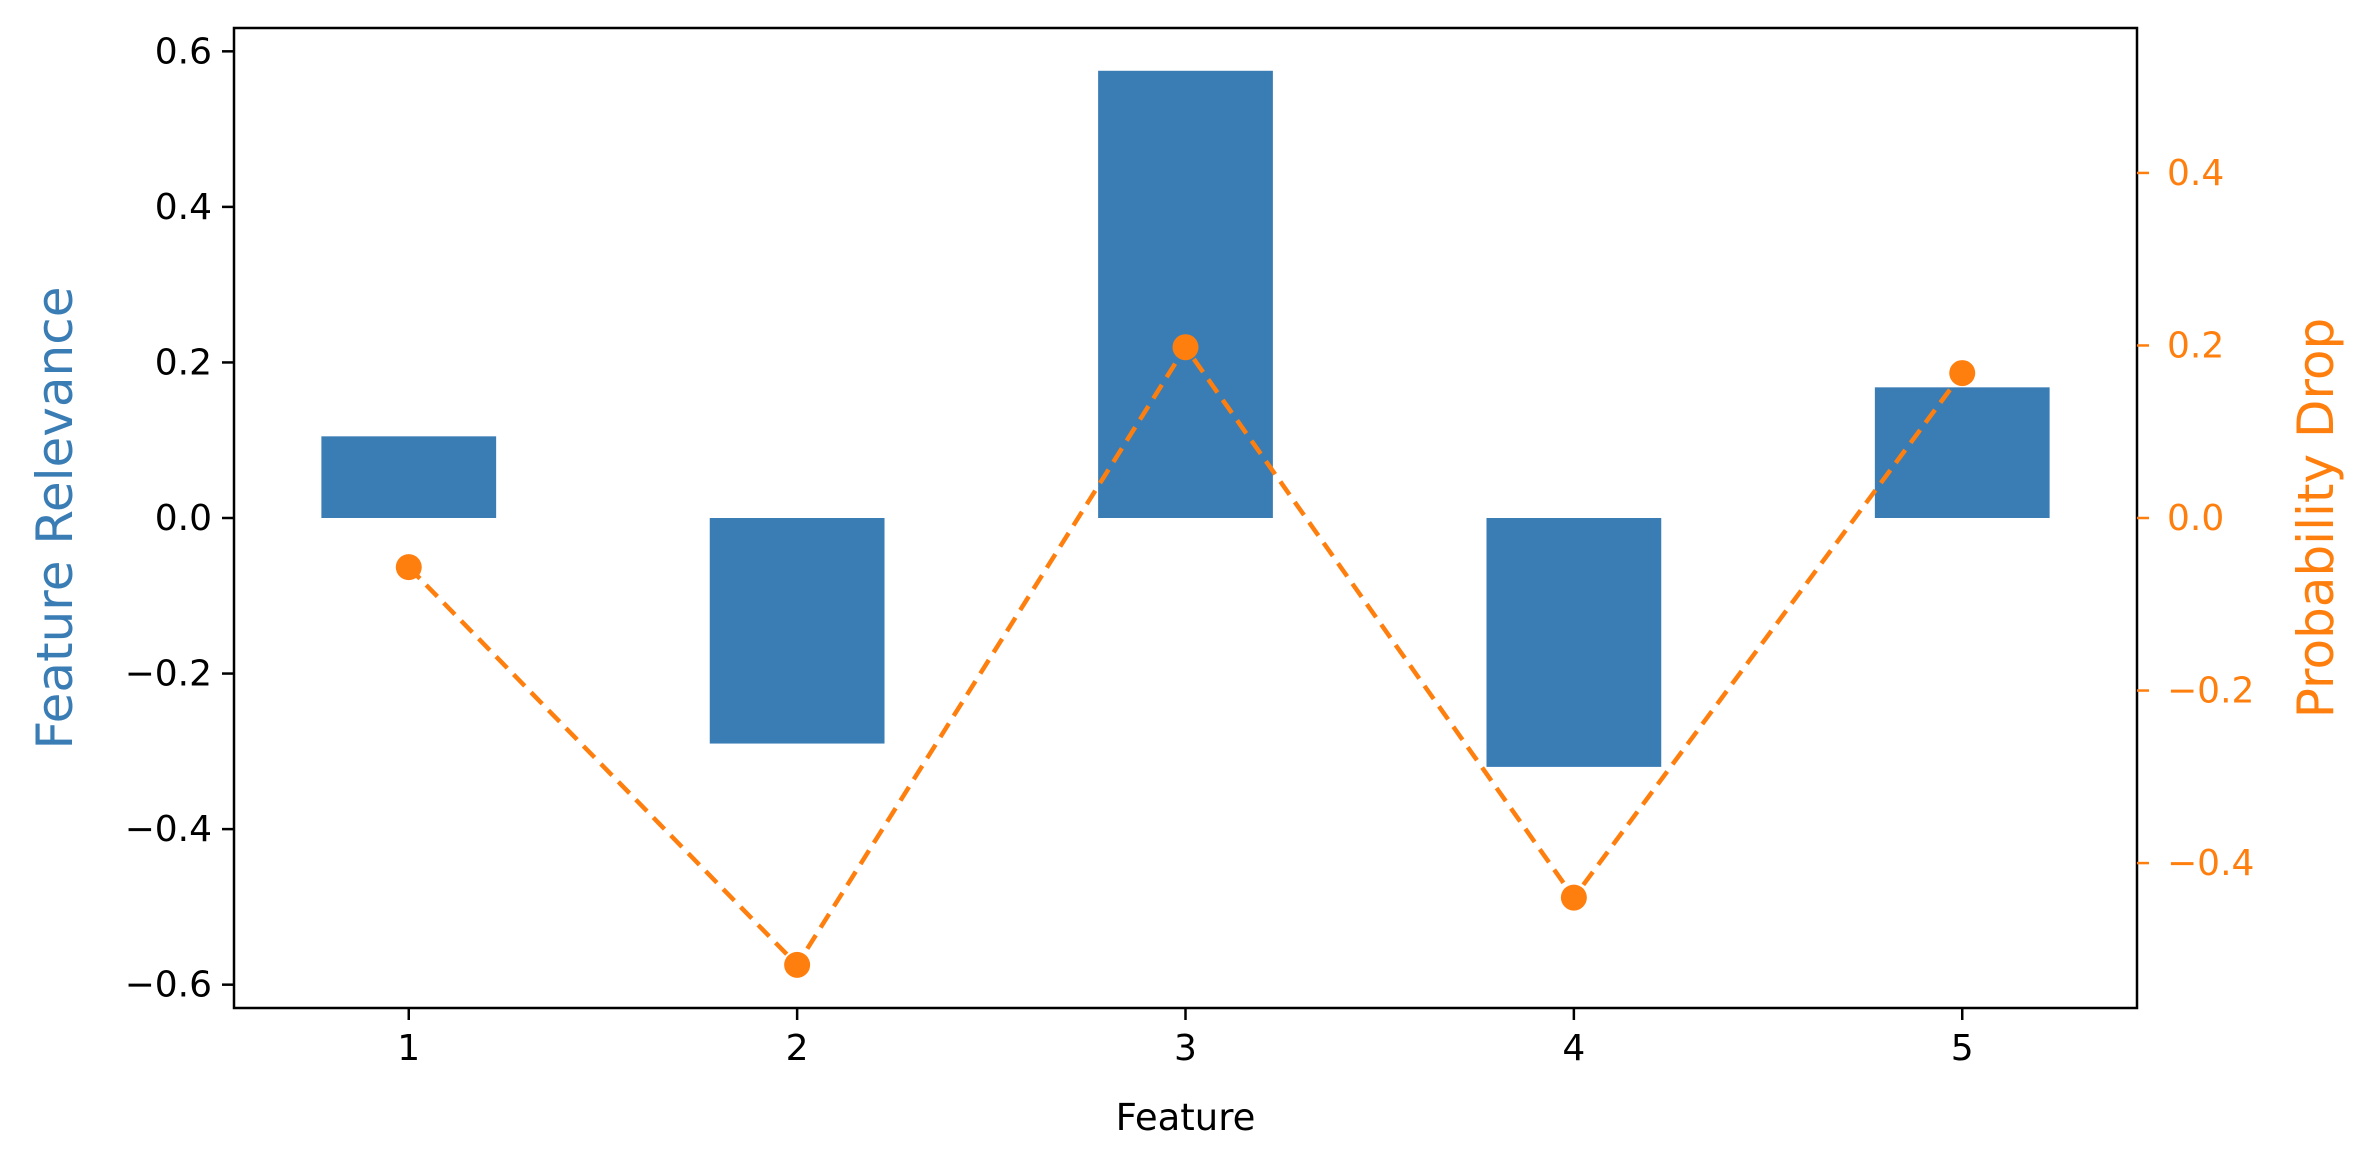 This screenshot has width=2370, height=1170. Describe the element at coordinates (408, 1048) in the screenshot. I see `x-tick-label: 1` at that location.